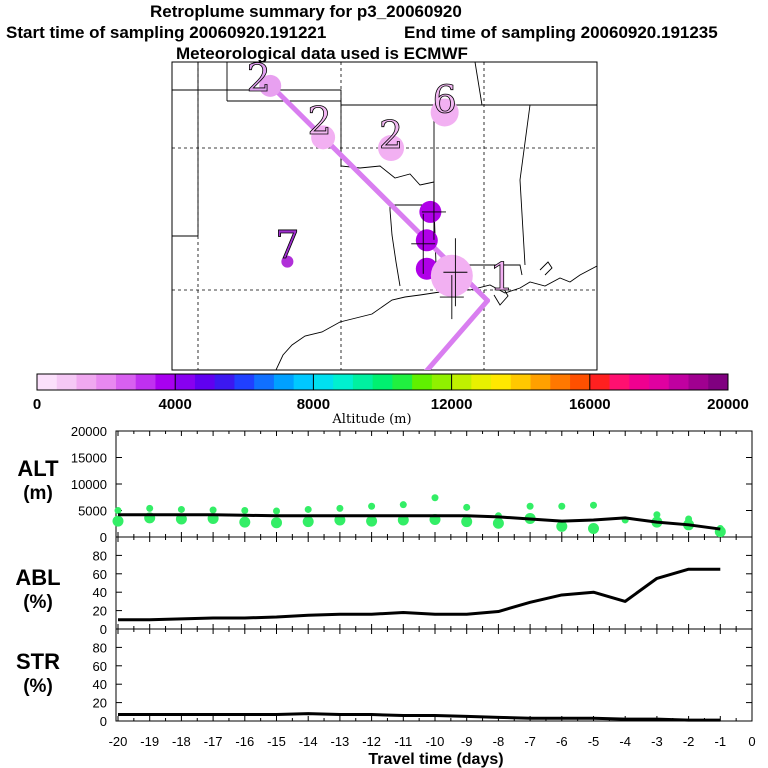 The image size is (768, 768). Describe the element at coordinates (37, 577) in the screenshot. I see `abl-panel-label: ABL` at that location.